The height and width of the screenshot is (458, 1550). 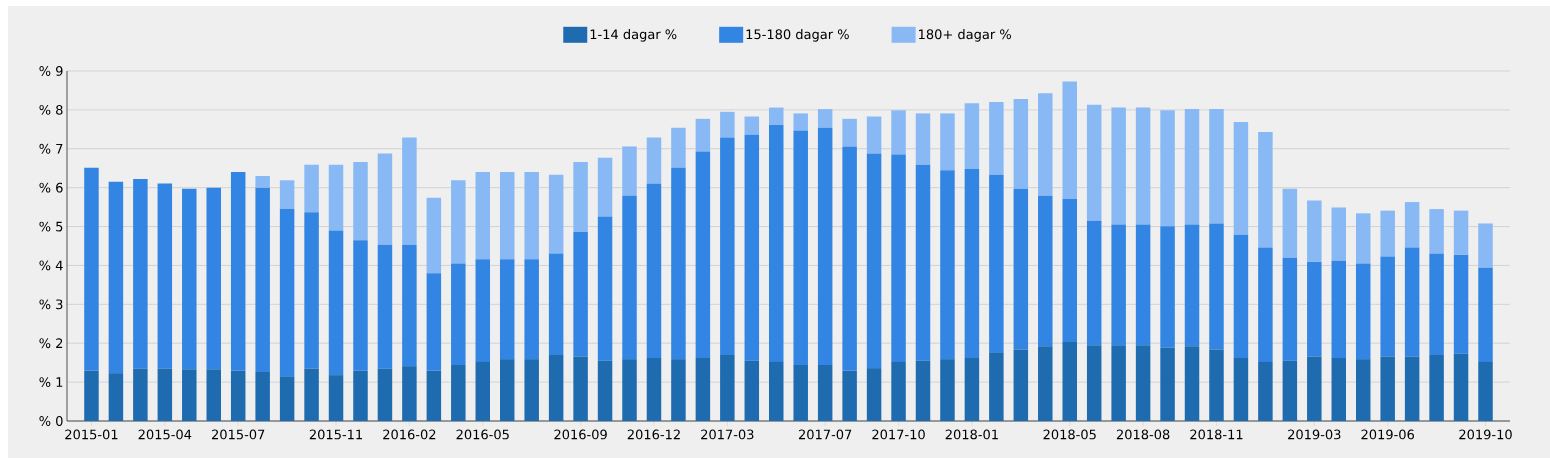 What do you see at coordinates (51, 265) in the screenshot?
I see `y-tick-label: % 4` at bounding box center [51, 265].